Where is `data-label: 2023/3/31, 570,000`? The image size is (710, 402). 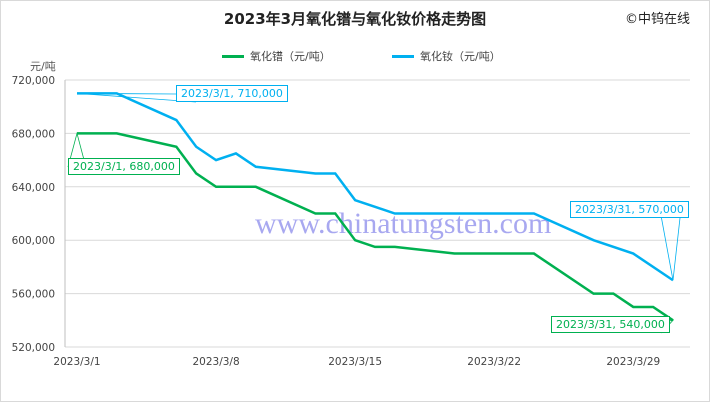 data-label: 2023/3/31, 570,000 is located at coordinates (629, 209).